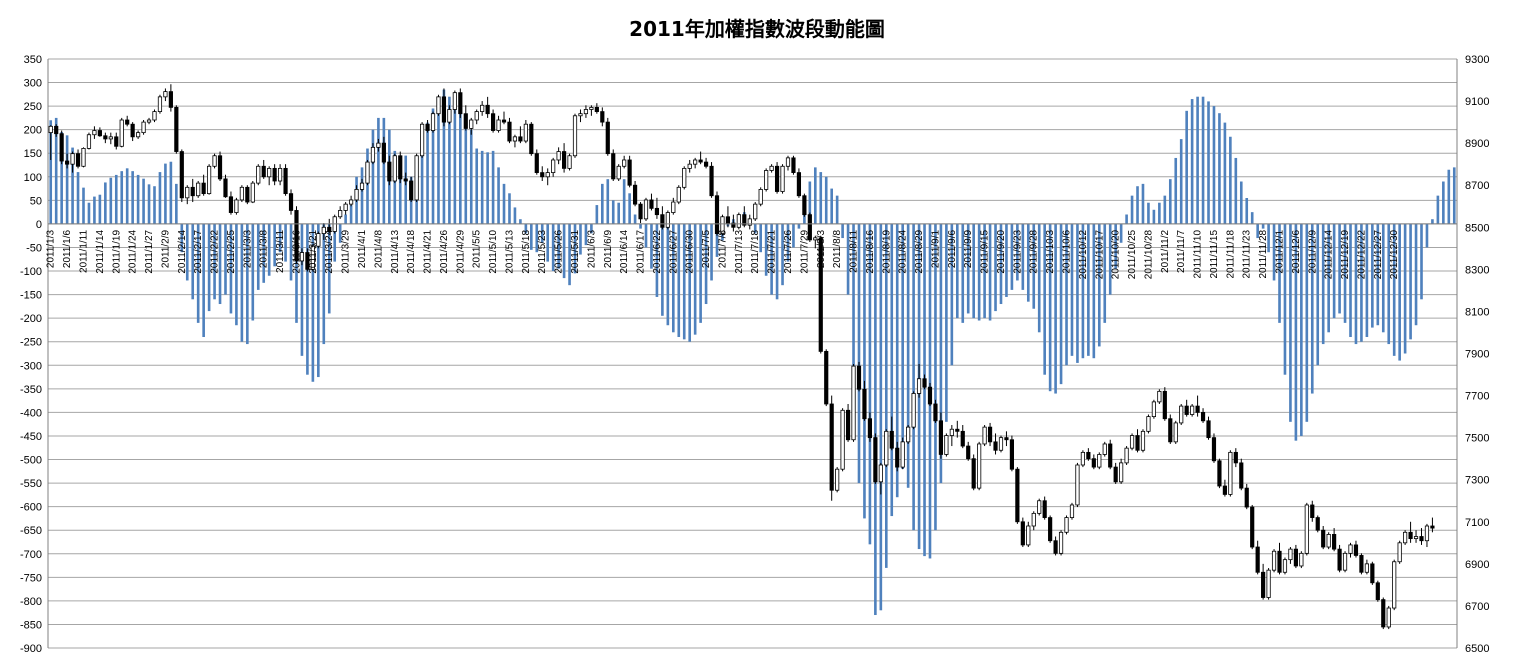  What do you see at coordinates (673, 251) in the screenshot?
I see `x-tick-label: 2011/6/27` at bounding box center [673, 251].